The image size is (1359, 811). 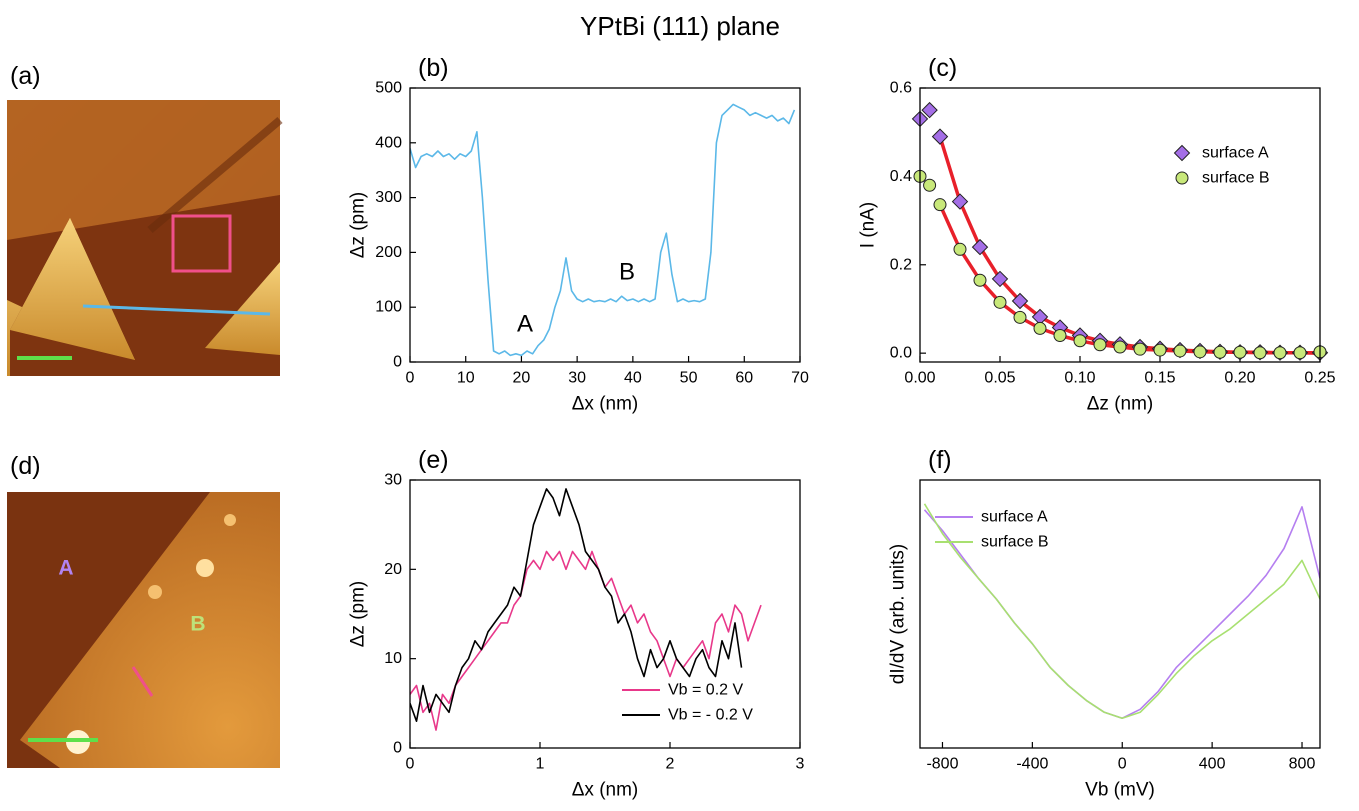 What do you see at coordinates (999, 378) in the screenshot?
I see `x-tick-label: 0.05` at bounding box center [999, 378].